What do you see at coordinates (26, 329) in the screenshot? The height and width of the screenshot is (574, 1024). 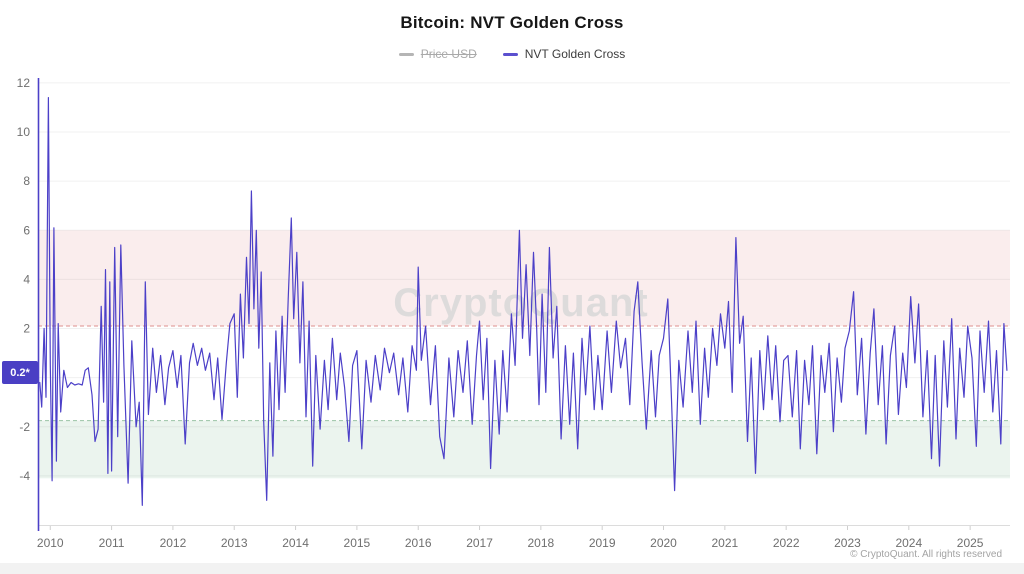 I see `y-tick-label: 2` at bounding box center [26, 329].